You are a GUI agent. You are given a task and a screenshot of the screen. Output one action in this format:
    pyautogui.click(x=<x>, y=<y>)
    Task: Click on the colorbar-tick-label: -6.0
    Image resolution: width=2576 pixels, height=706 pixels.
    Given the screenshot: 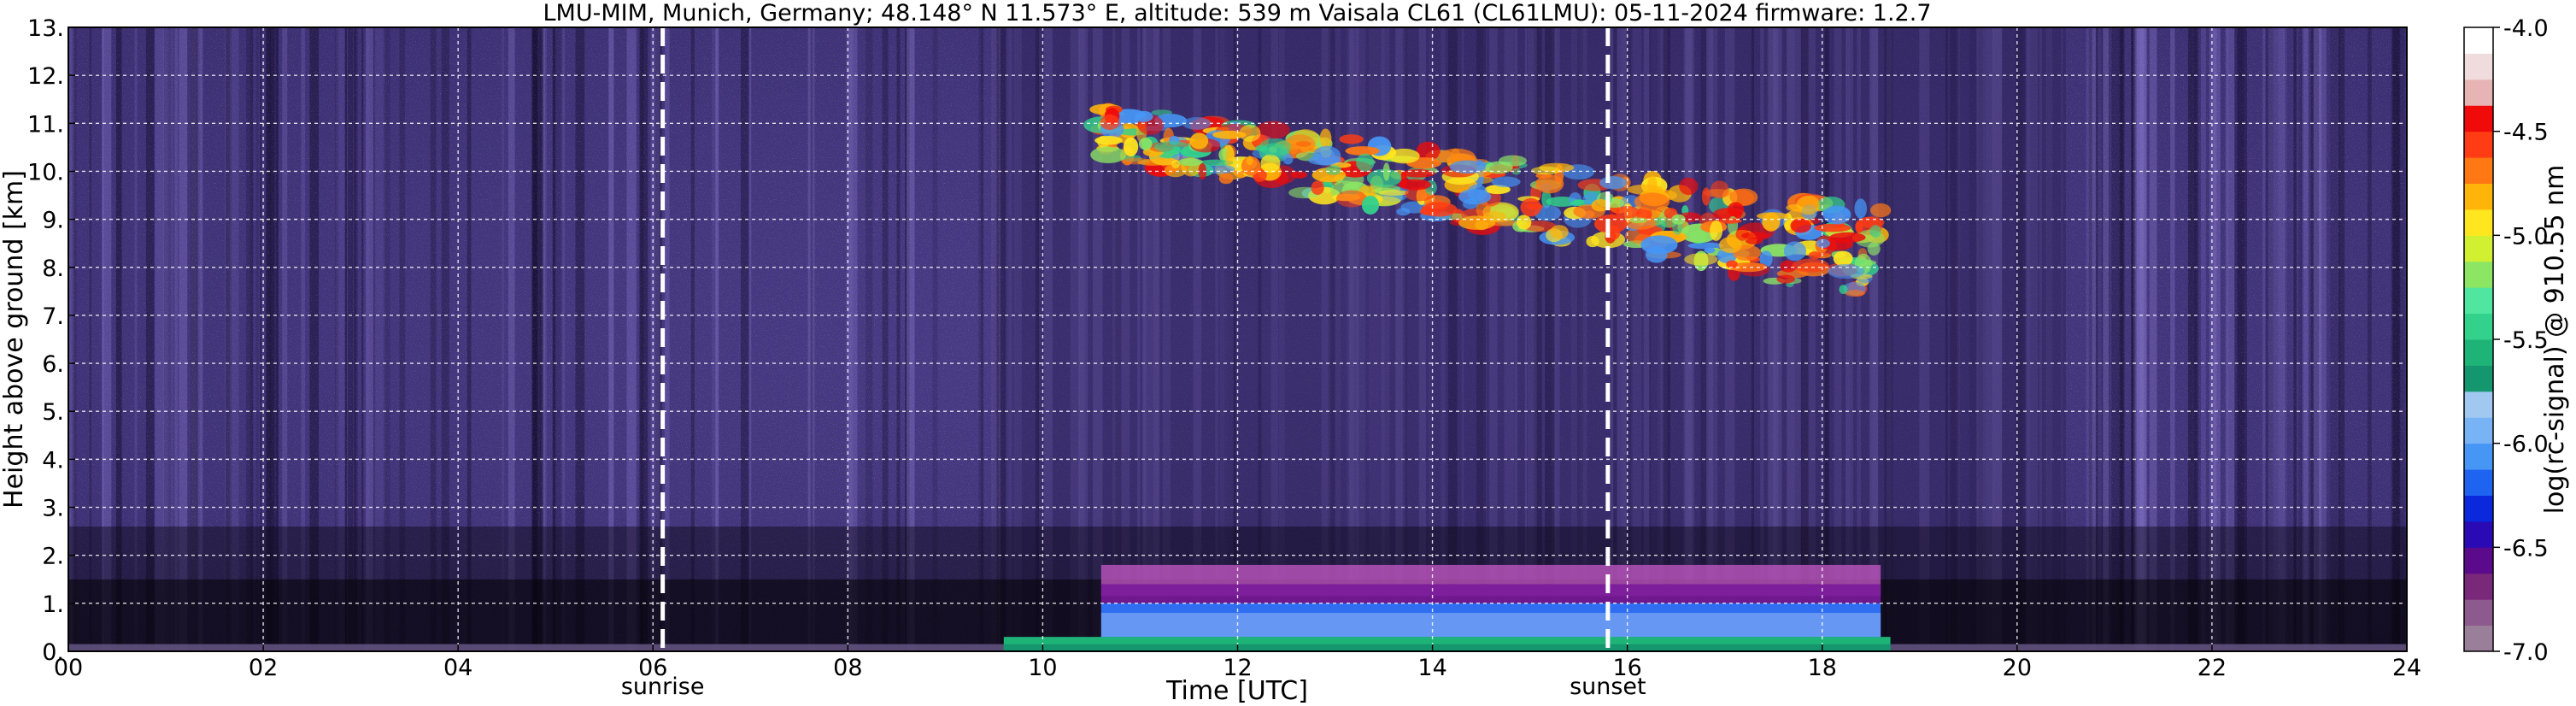 What is the action you would take?
    pyautogui.click(x=2526, y=445)
    